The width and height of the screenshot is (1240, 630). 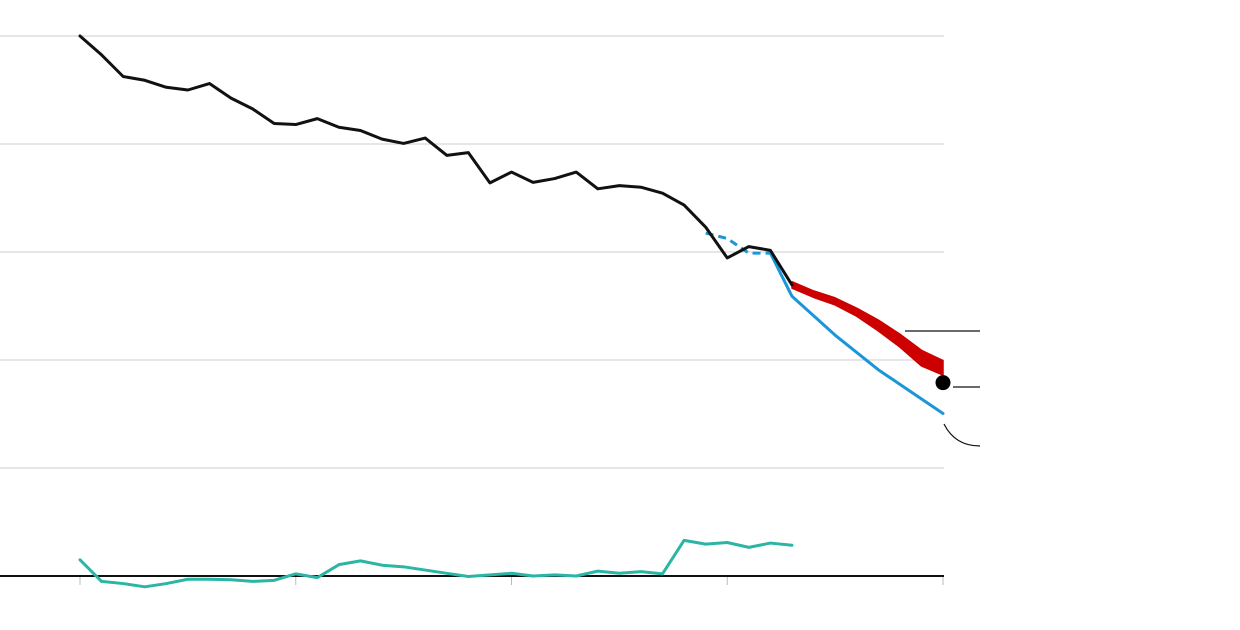 What do you see at coordinates (867, 328) in the screenshot?
I see `projection-range-band` at bounding box center [867, 328].